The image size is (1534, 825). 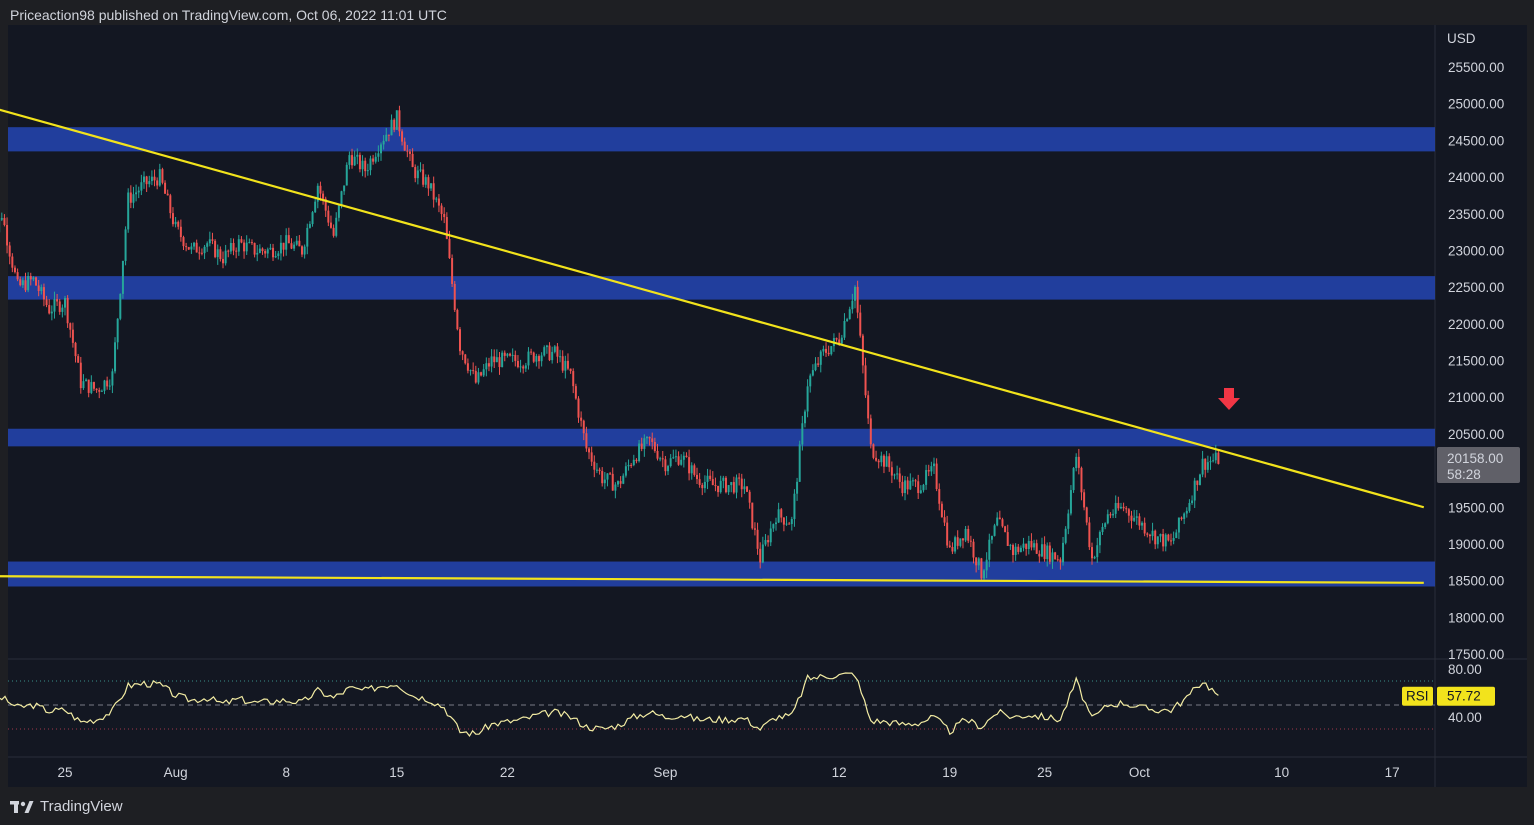 I want to click on price-tick-label: 21000.00, so click(x=1476, y=397).